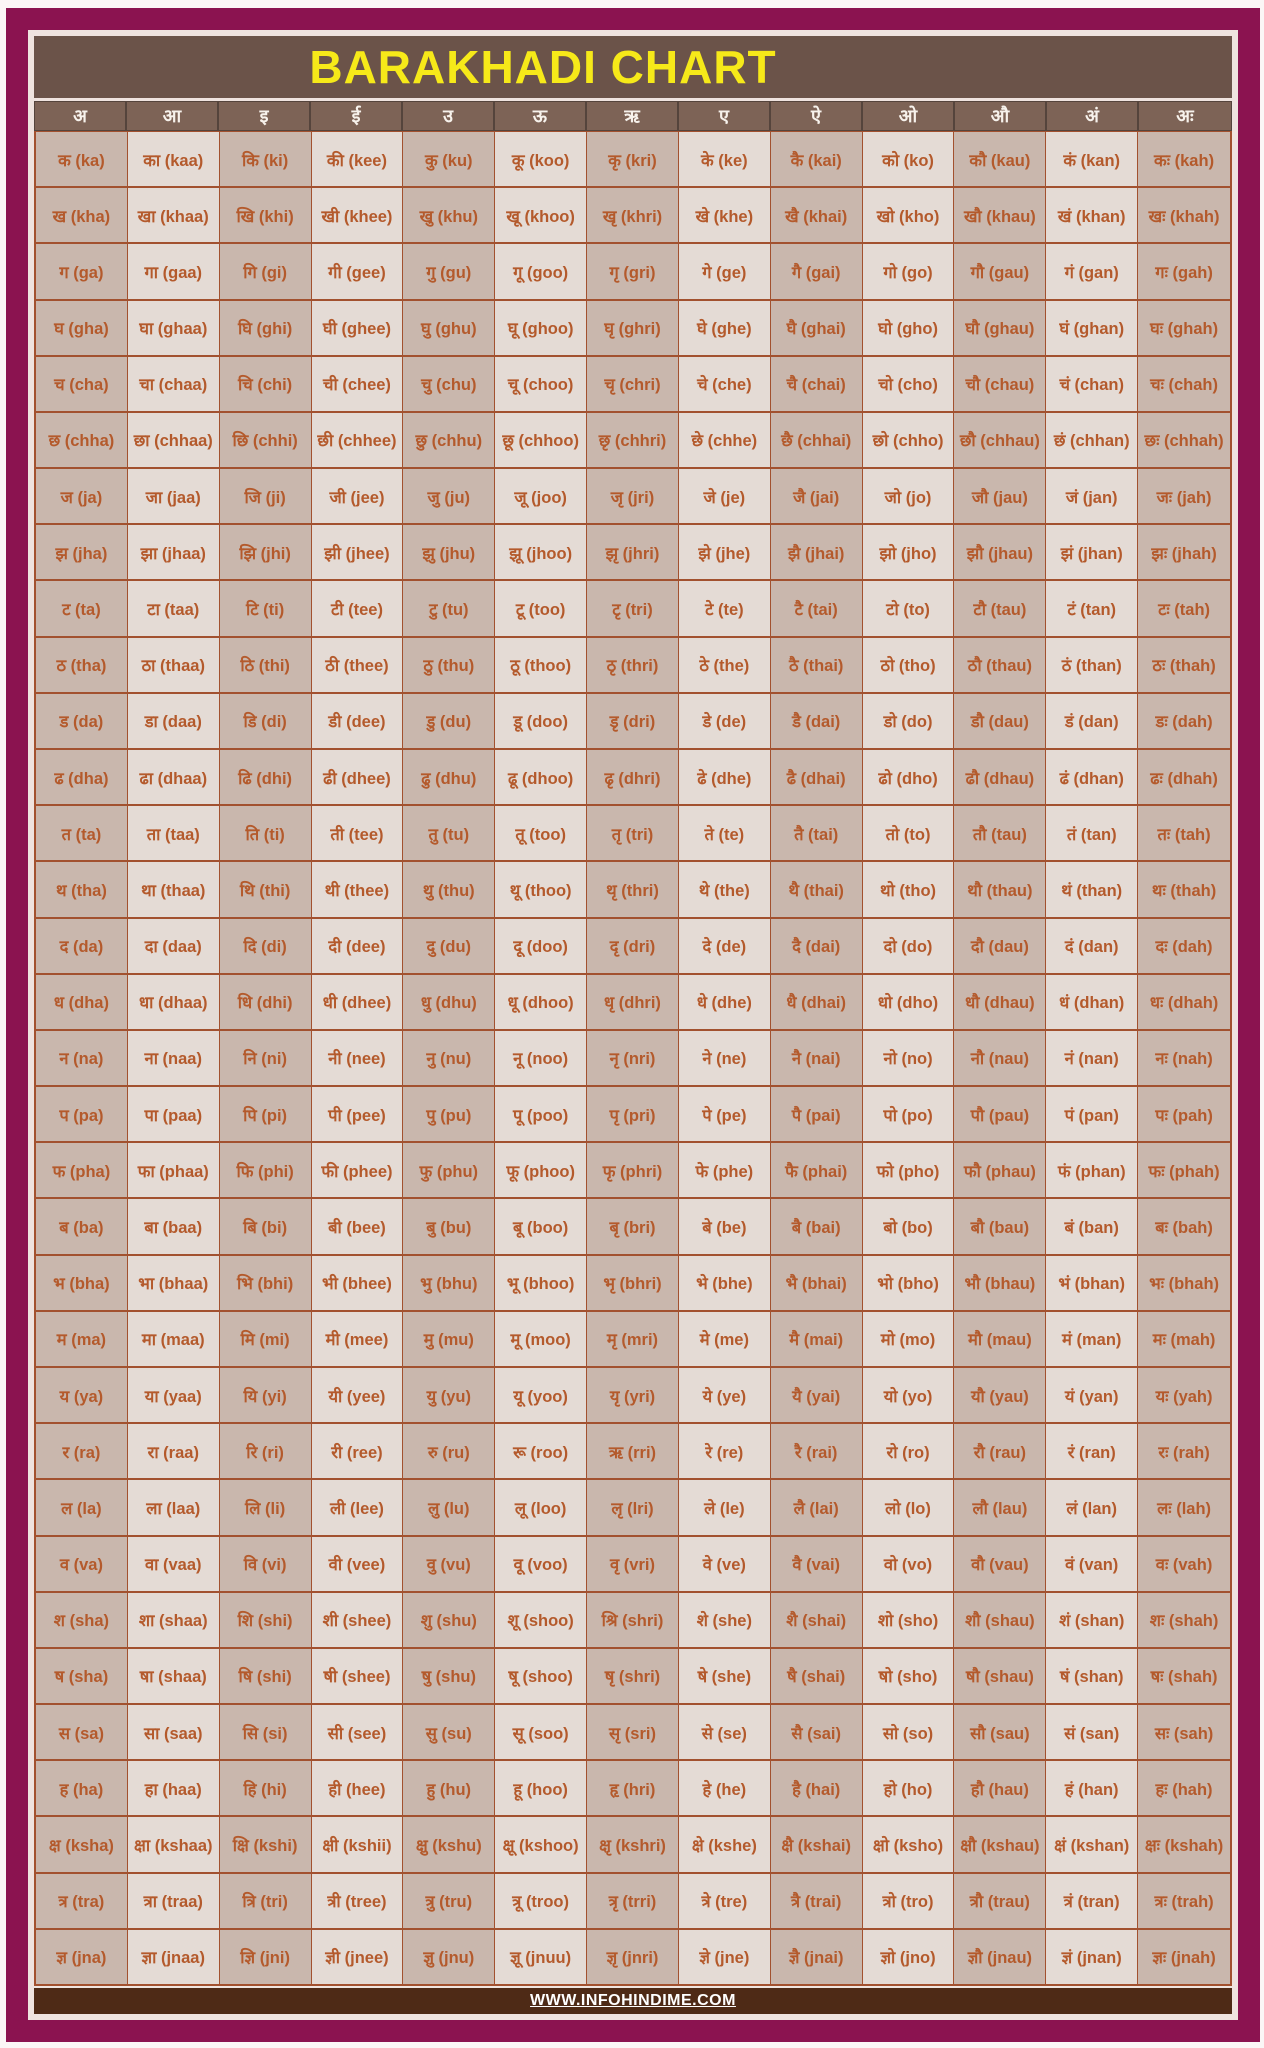 The image size is (1264, 2048). I want to click on table-cell: तः (tah), so click(1184, 834).